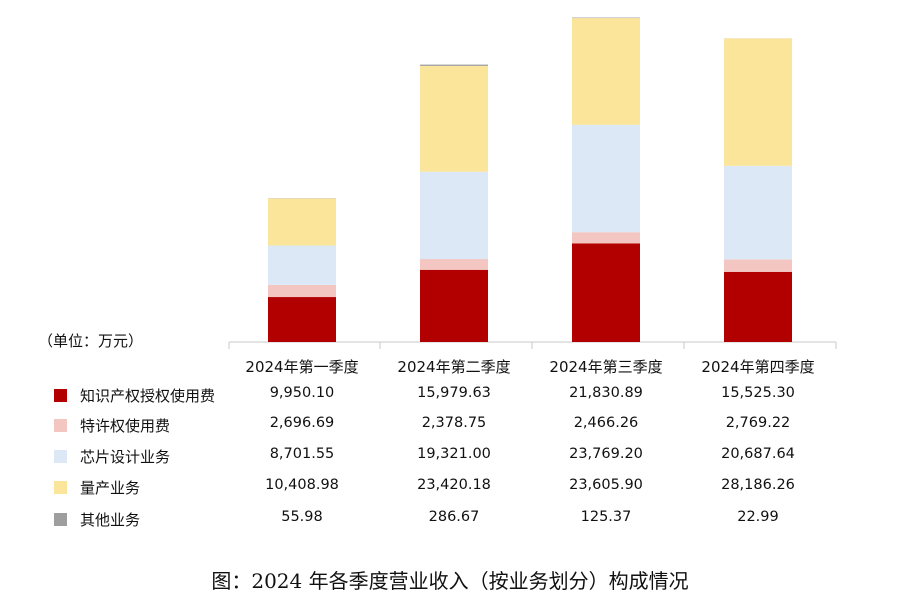  Describe the element at coordinates (758, 454) in the screenshot. I see `table-cell: 20,687.64` at that location.